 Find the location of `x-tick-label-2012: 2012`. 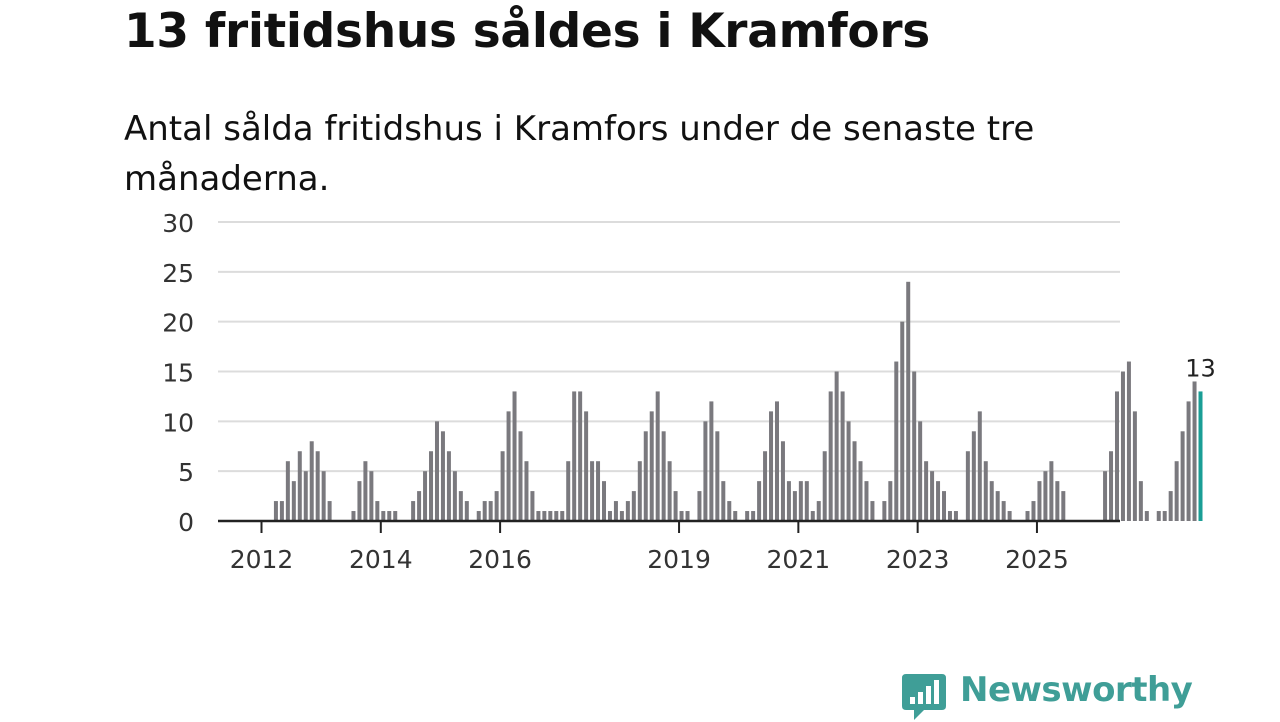

x-tick-label-2012: 2012 is located at coordinates (262, 559).